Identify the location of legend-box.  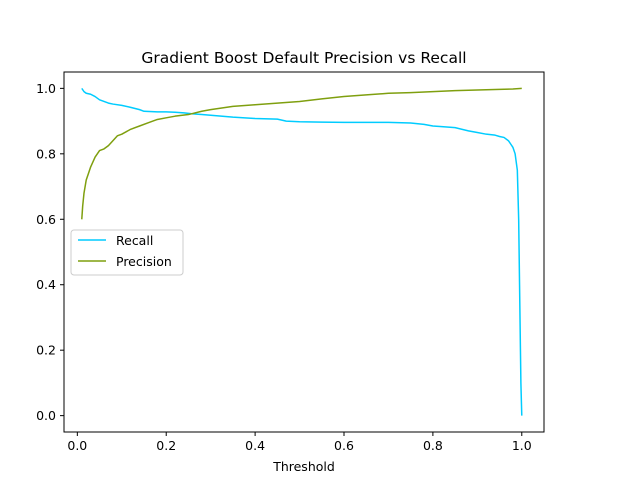
(127, 252).